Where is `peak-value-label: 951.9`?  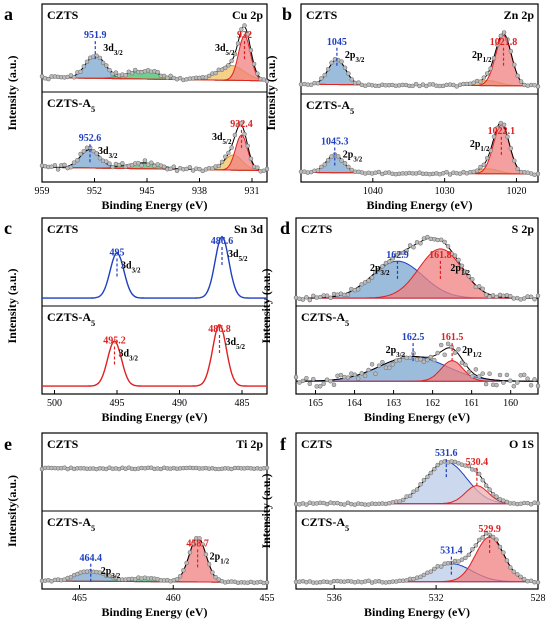 peak-value-label: 951.9 is located at coordinates (95, 35).